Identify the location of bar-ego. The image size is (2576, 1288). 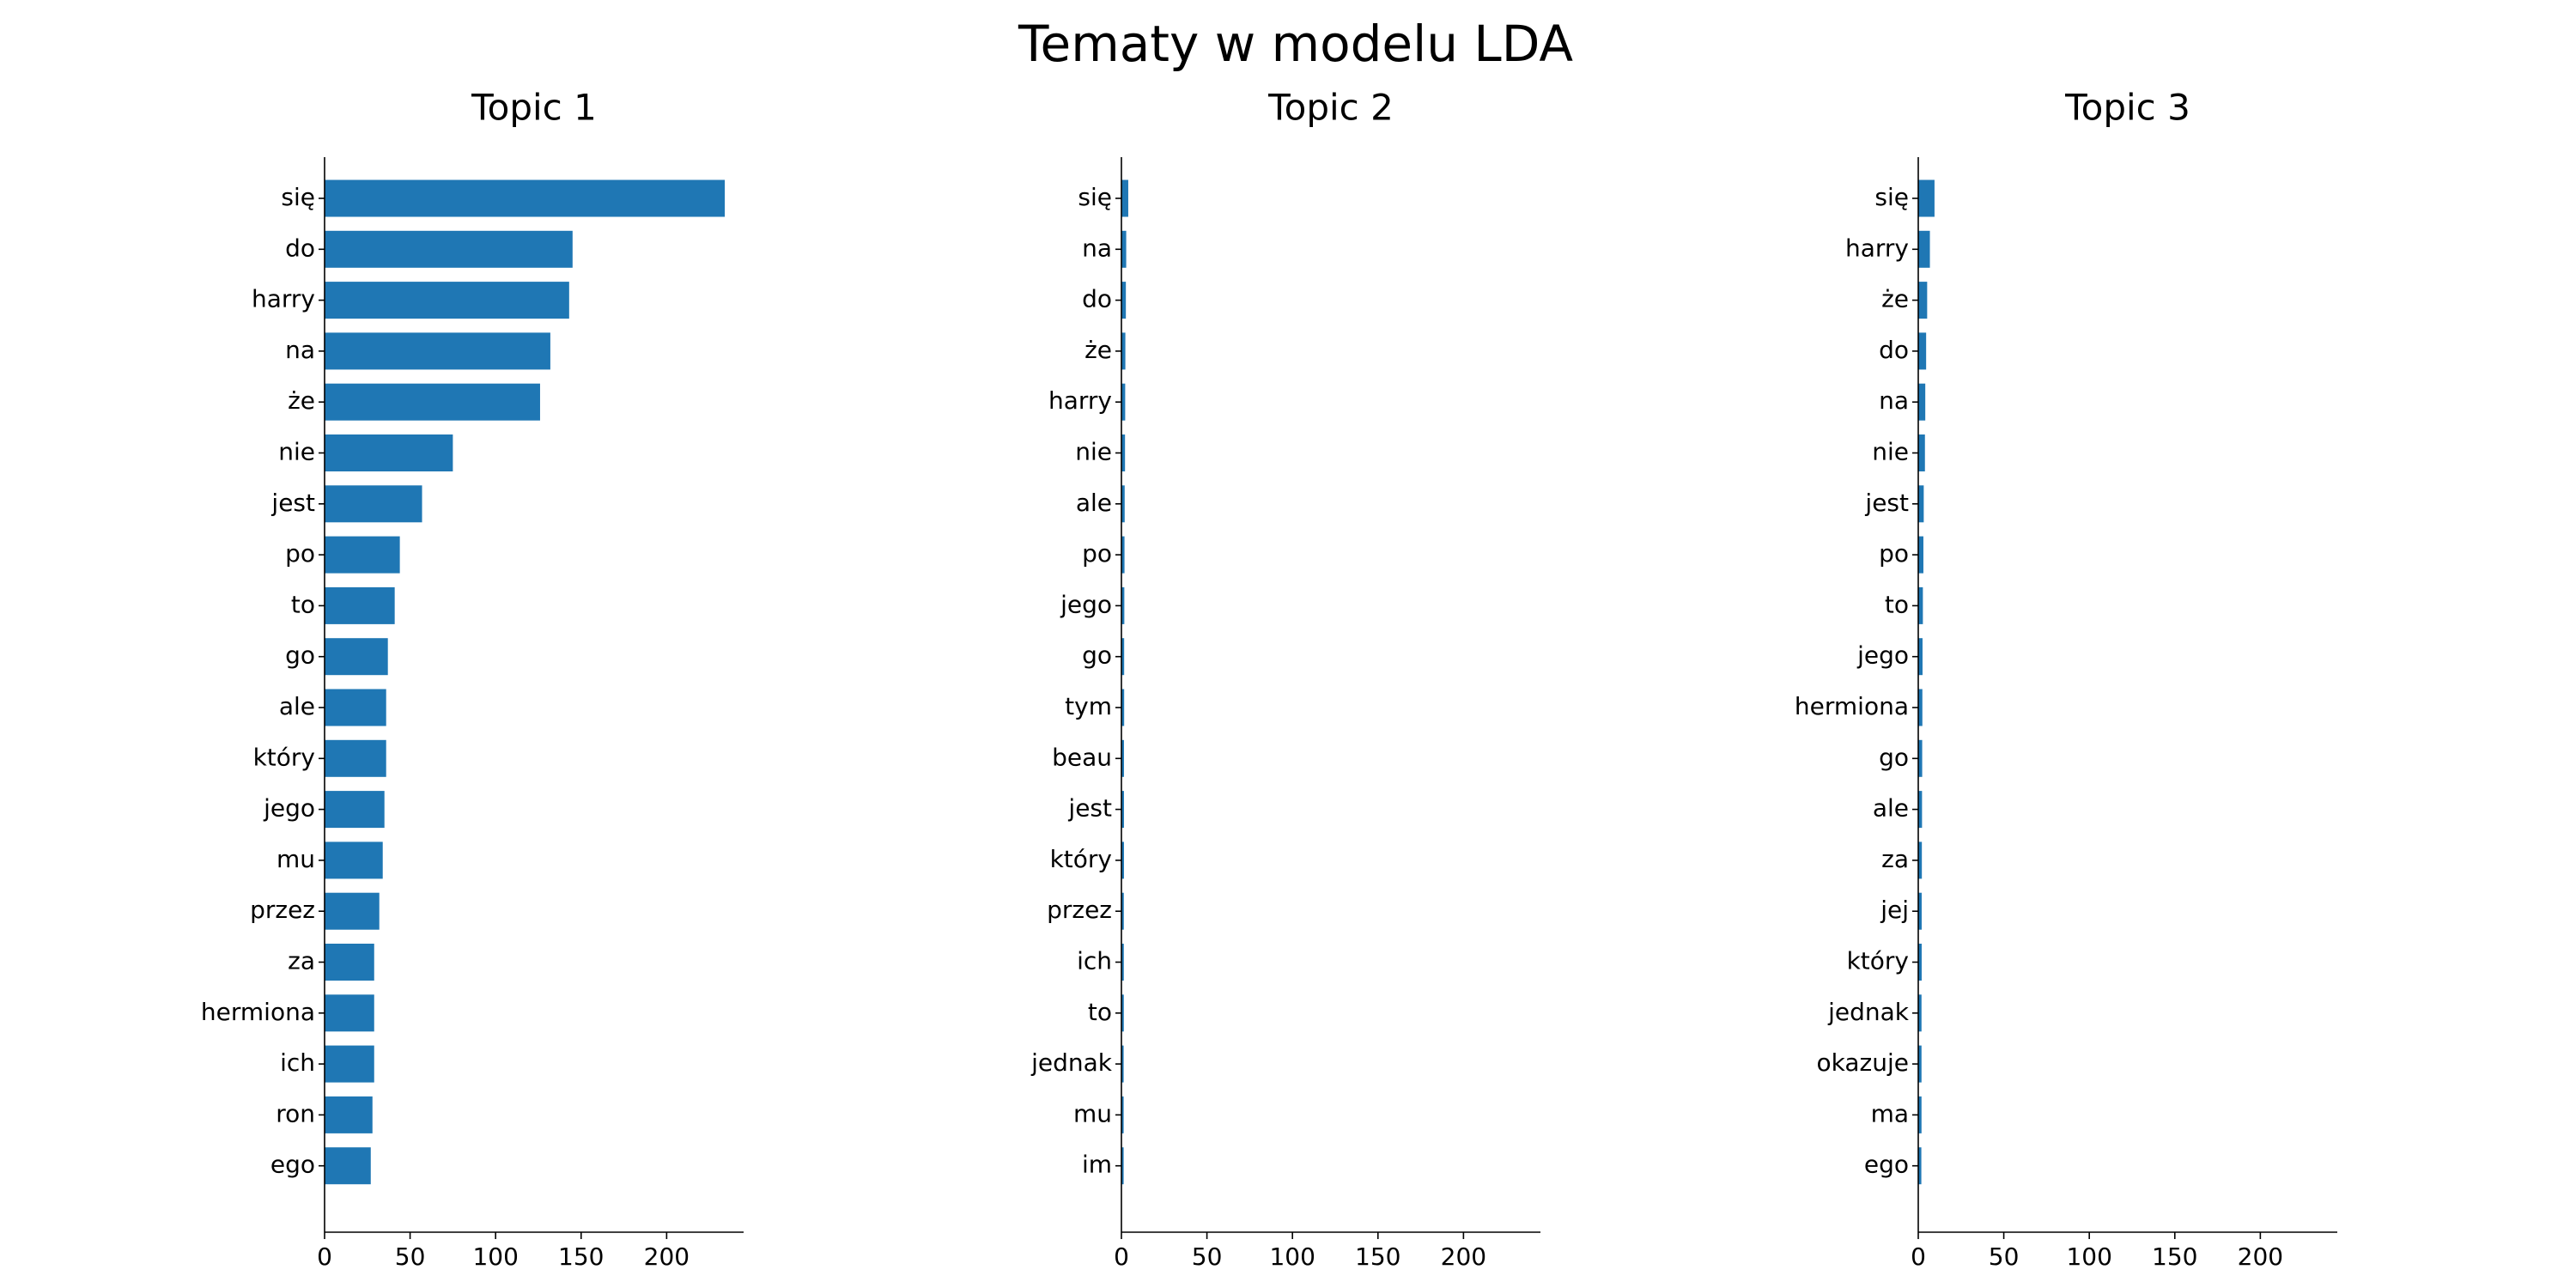
(1920, 1166).